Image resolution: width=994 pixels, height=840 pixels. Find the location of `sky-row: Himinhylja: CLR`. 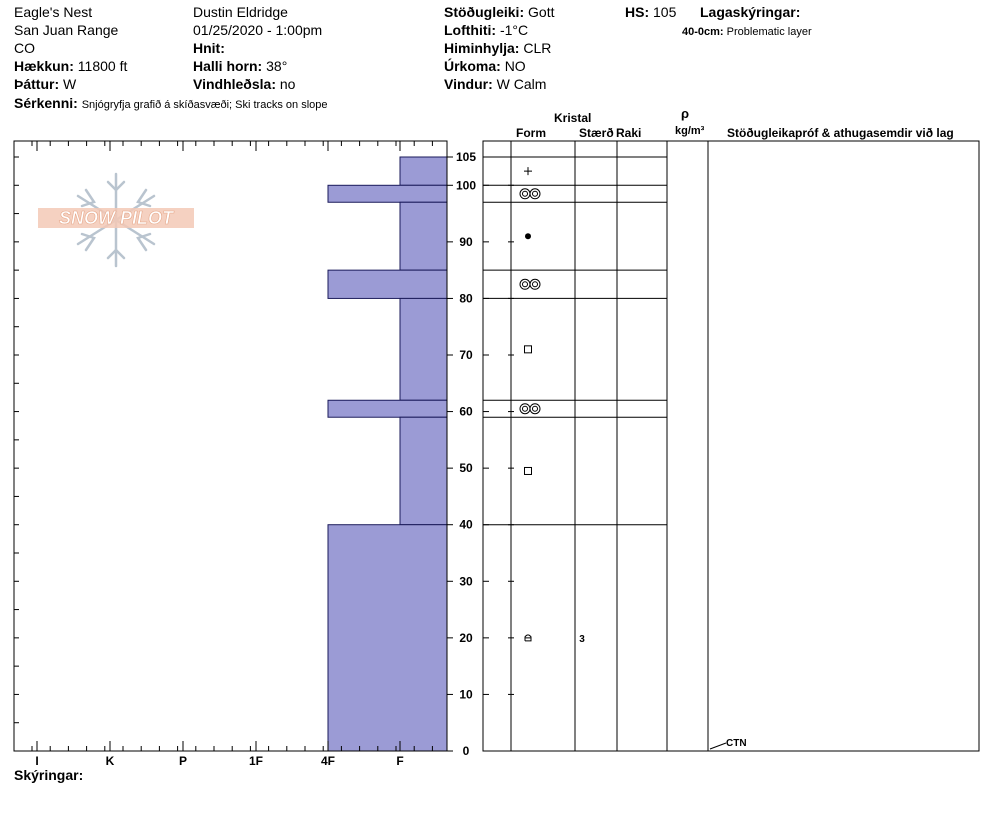

sky-row: Himinhylja: CLR is located at coordinates (497, 48).